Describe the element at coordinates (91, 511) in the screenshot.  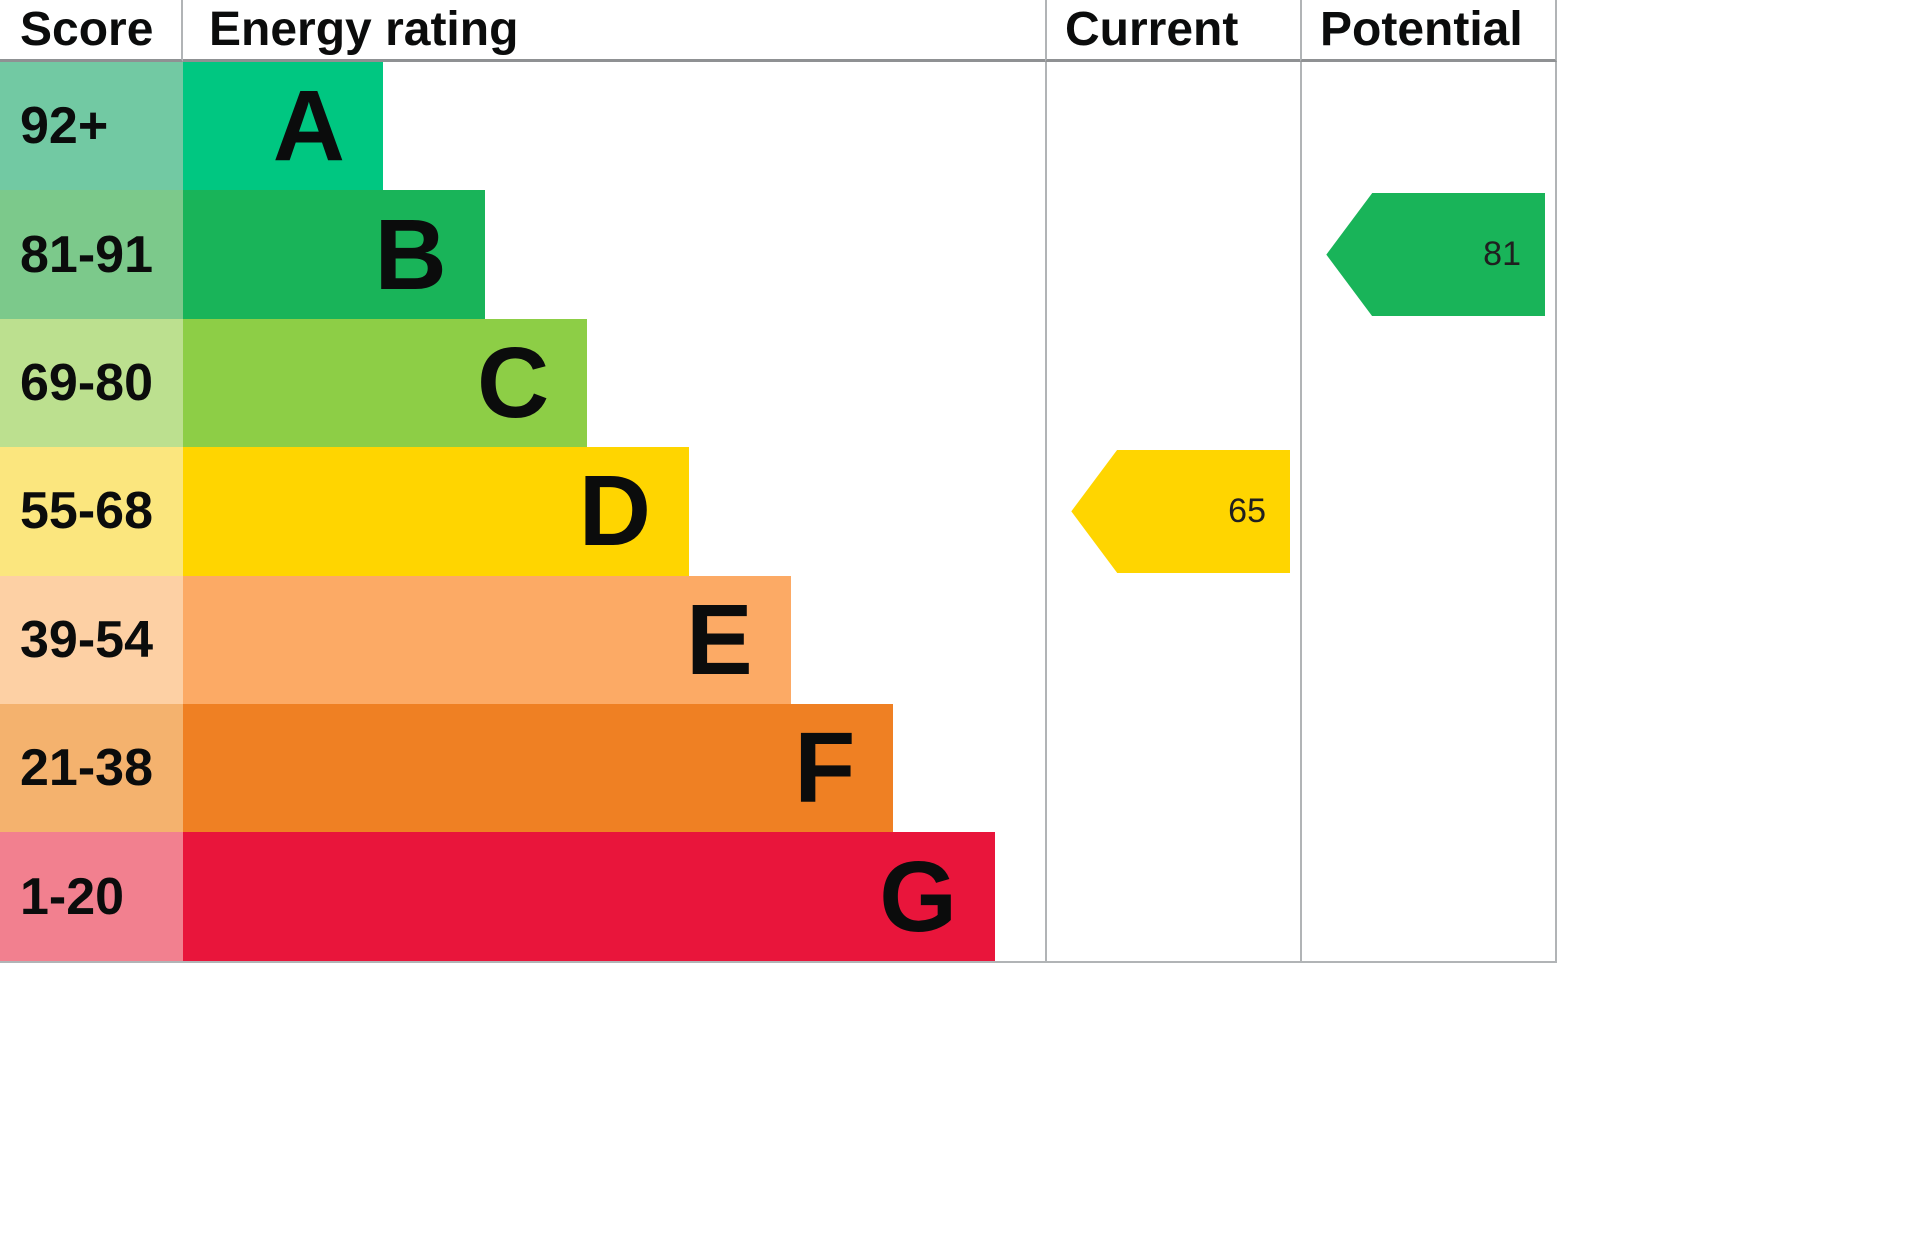
I see `score-band-d: 55-68` at that location.